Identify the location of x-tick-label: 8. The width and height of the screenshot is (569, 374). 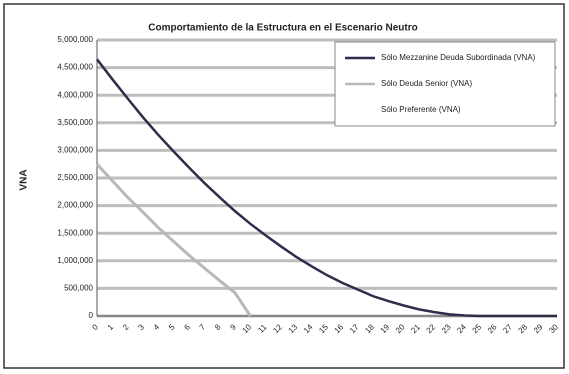
(218, 327).